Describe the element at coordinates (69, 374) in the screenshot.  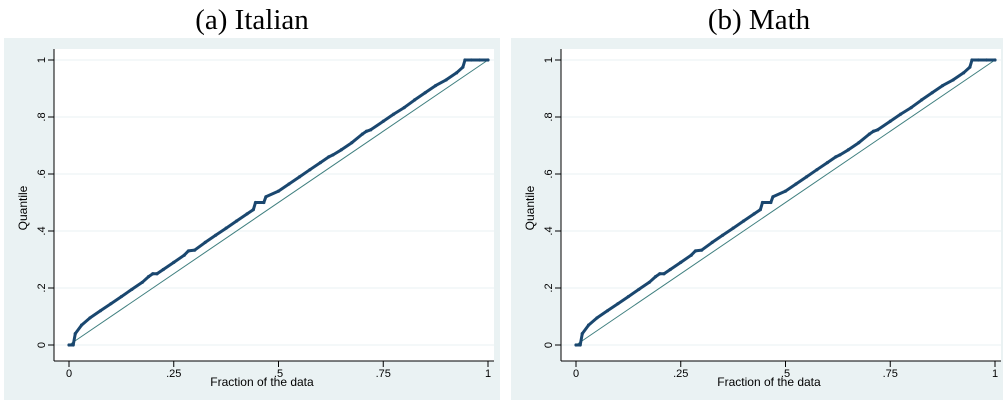
I see `x-tick-label: 0` at that location.